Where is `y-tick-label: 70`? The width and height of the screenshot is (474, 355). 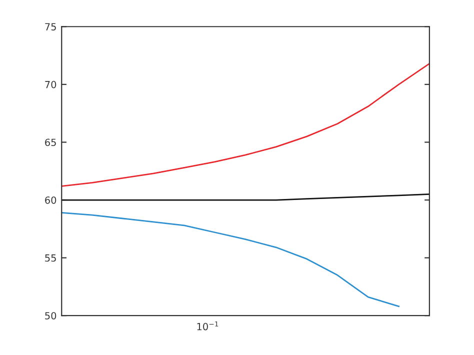 y-tick-label: 70 is located at coordinates (50, 84).